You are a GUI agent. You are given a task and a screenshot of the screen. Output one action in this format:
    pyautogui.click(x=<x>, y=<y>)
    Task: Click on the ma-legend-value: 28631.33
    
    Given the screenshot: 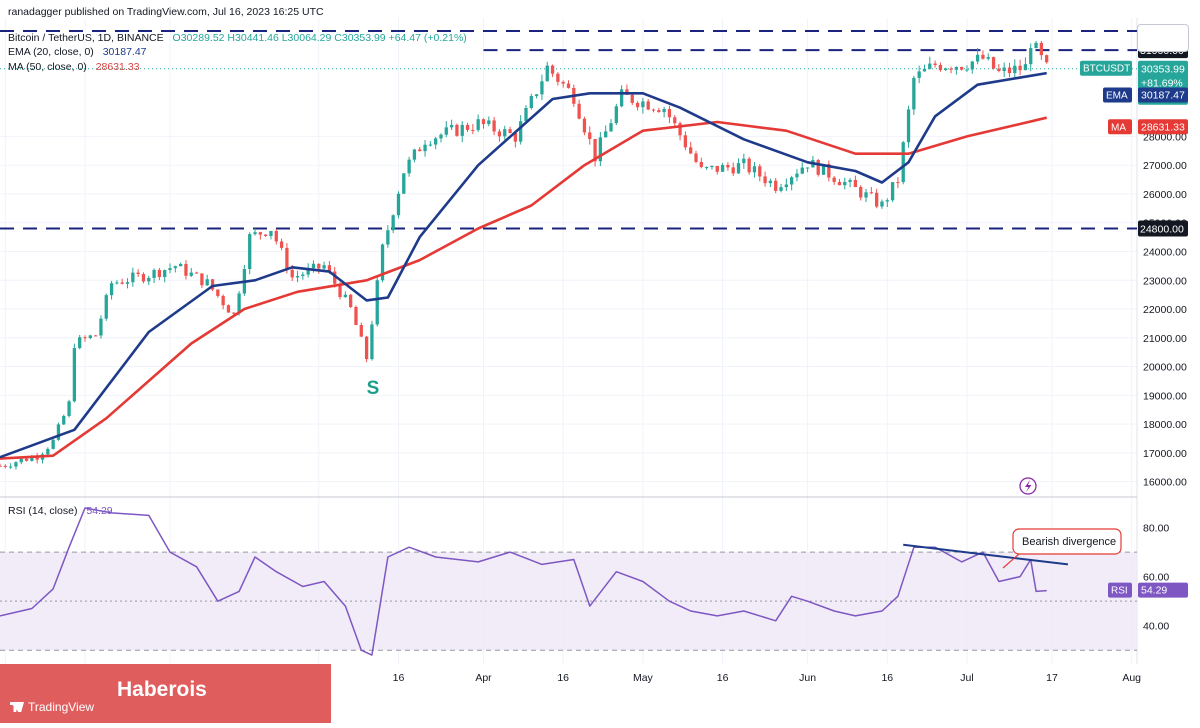 What is the action you would take?
    pyautogui.click(x=117, y=67)
    